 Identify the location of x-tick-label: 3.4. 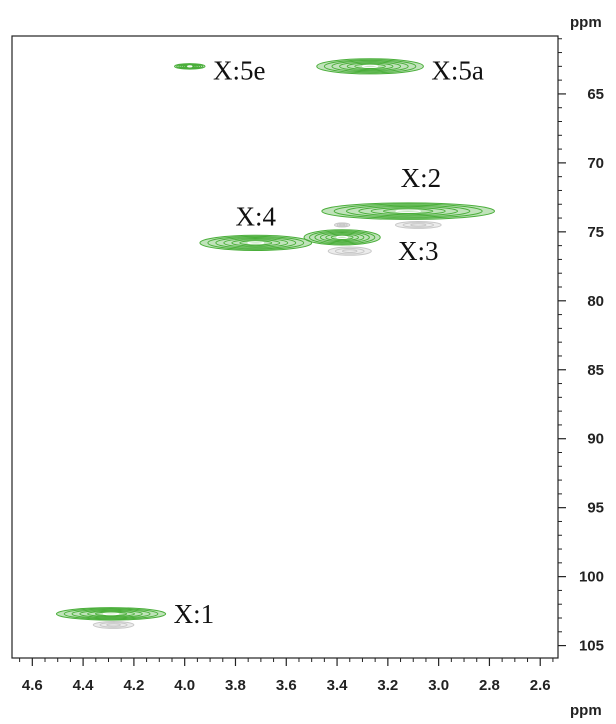
(338, 685).